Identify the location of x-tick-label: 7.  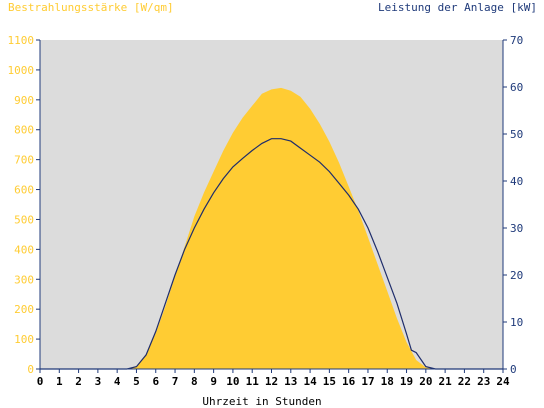
(175, 381).